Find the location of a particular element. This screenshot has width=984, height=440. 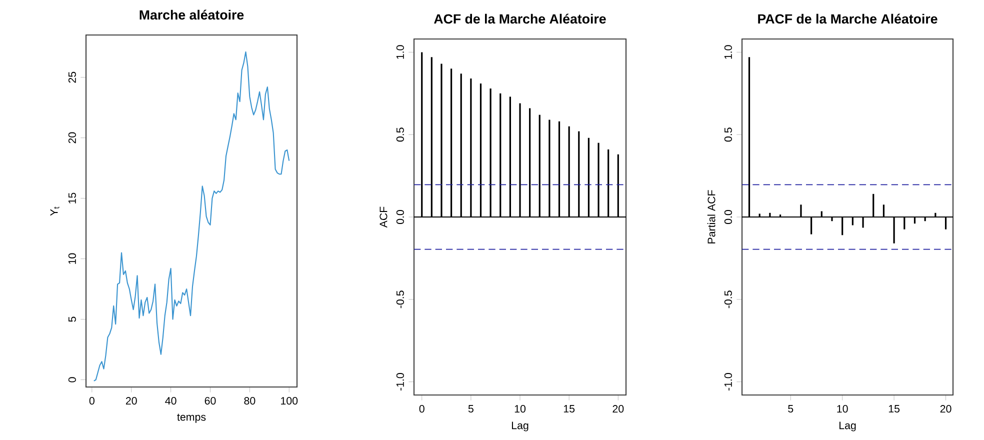

chart-title: Marche aléatoire is located at coordinates (192, 15).